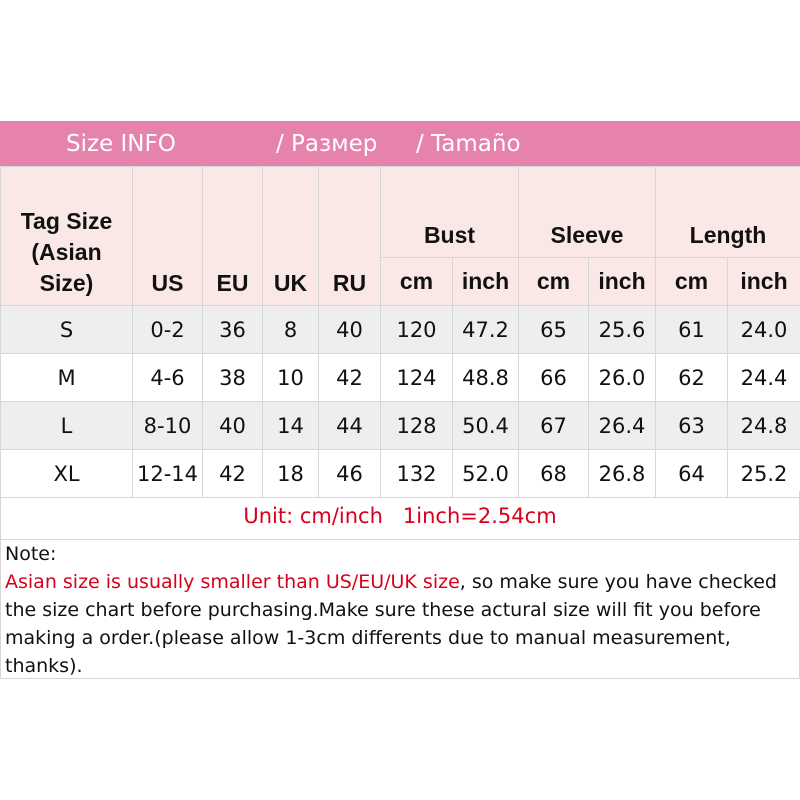 The width and height of the screenshot is (800, 800). I want to click on table-cell: 24.0, so click(763, 329).